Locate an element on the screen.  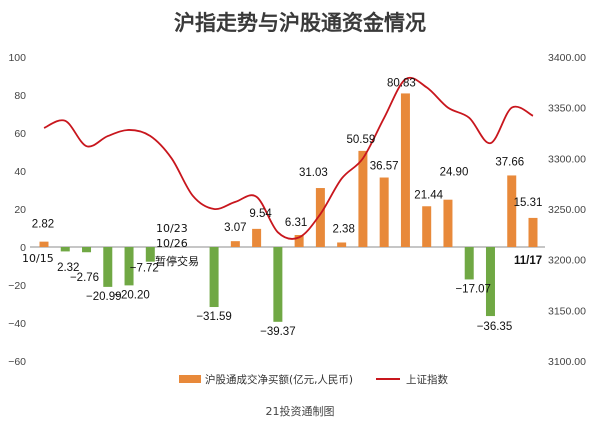
left-axis-tick: −60 is located at coordinates (17, 362).